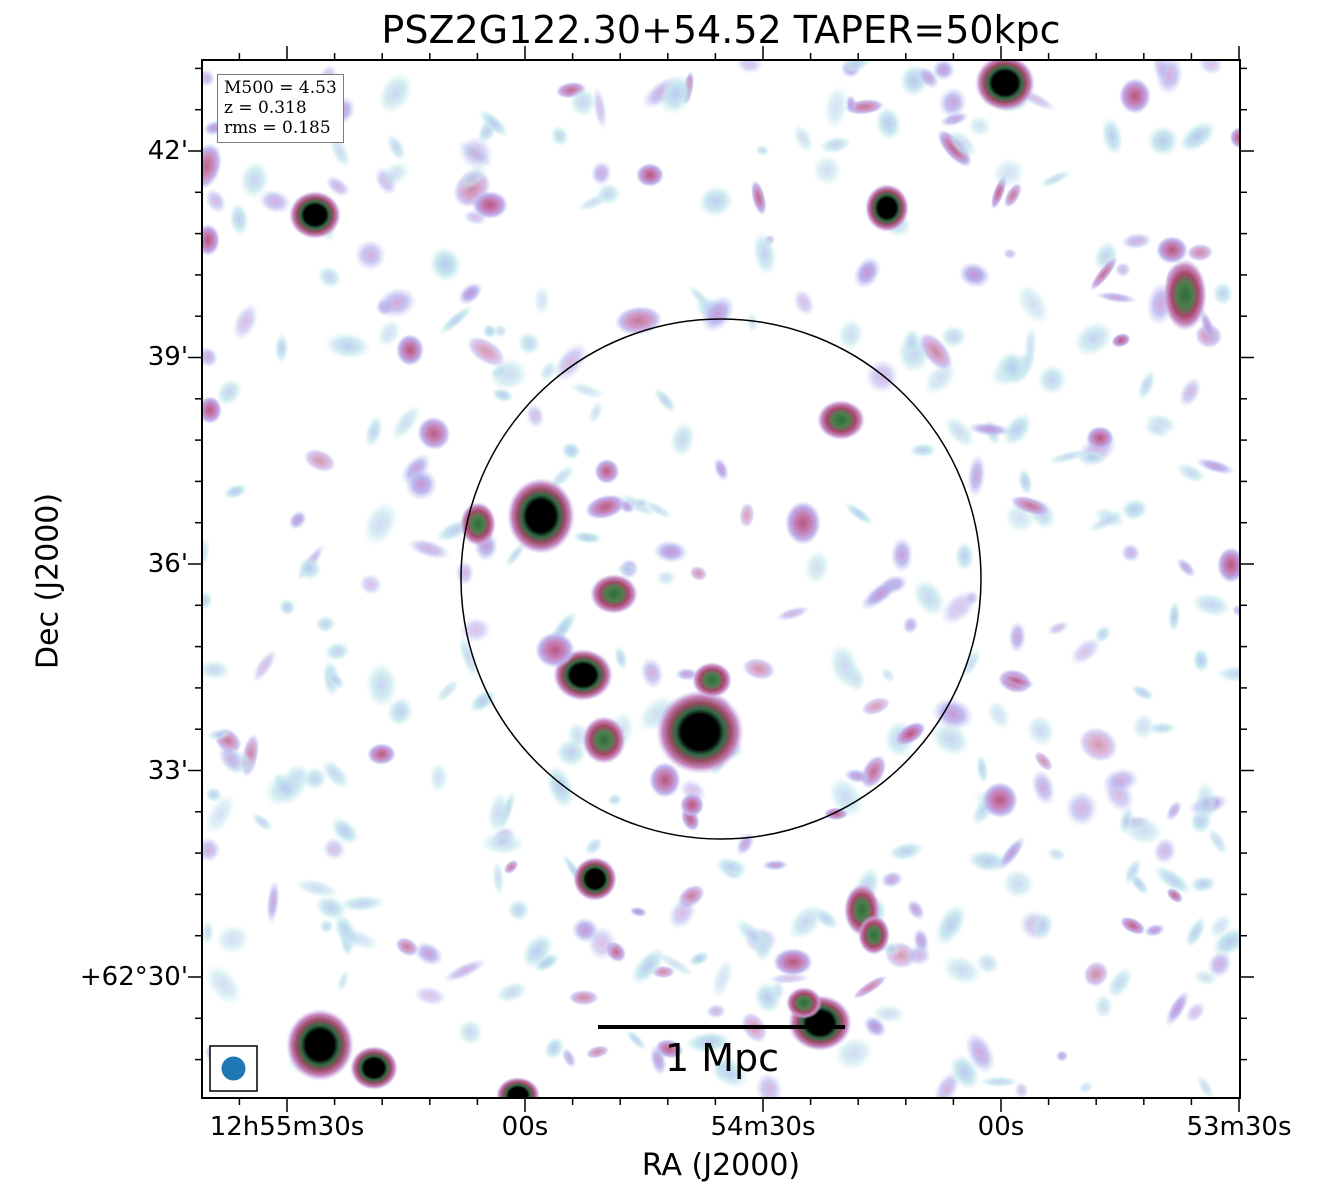 The width and height of the screenshot is (1321, 1200). I want to click on scale-bar-label: 1 Mpc, so click(722, 1058).